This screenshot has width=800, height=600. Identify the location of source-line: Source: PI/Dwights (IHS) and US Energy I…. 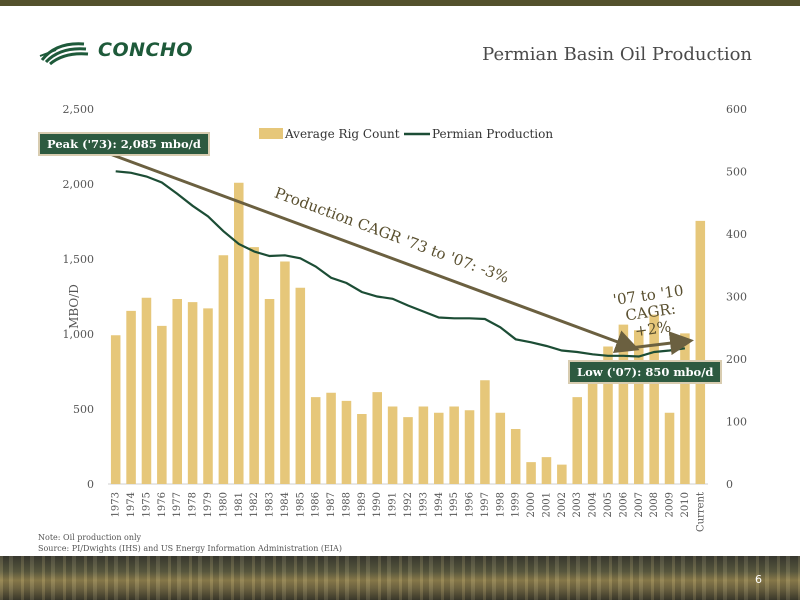
(190, 548).